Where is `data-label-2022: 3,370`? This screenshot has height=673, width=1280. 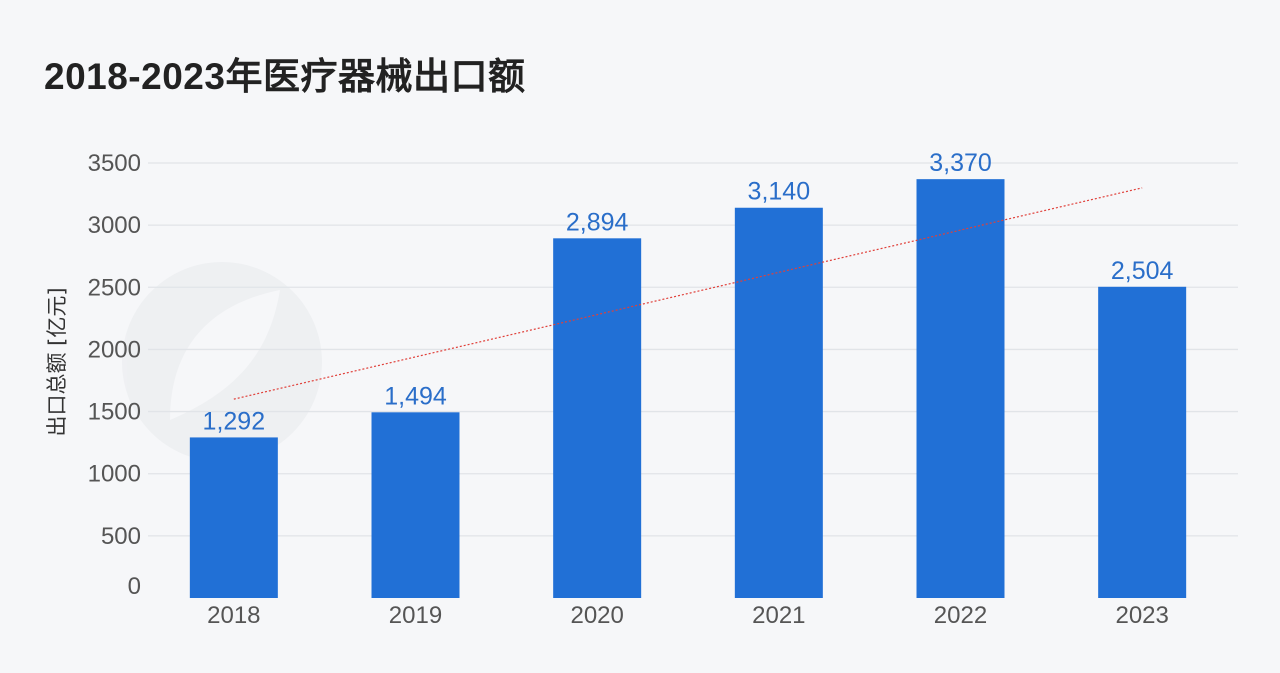 data-label-2022: 3,370 is located at coordinates (960, 163).